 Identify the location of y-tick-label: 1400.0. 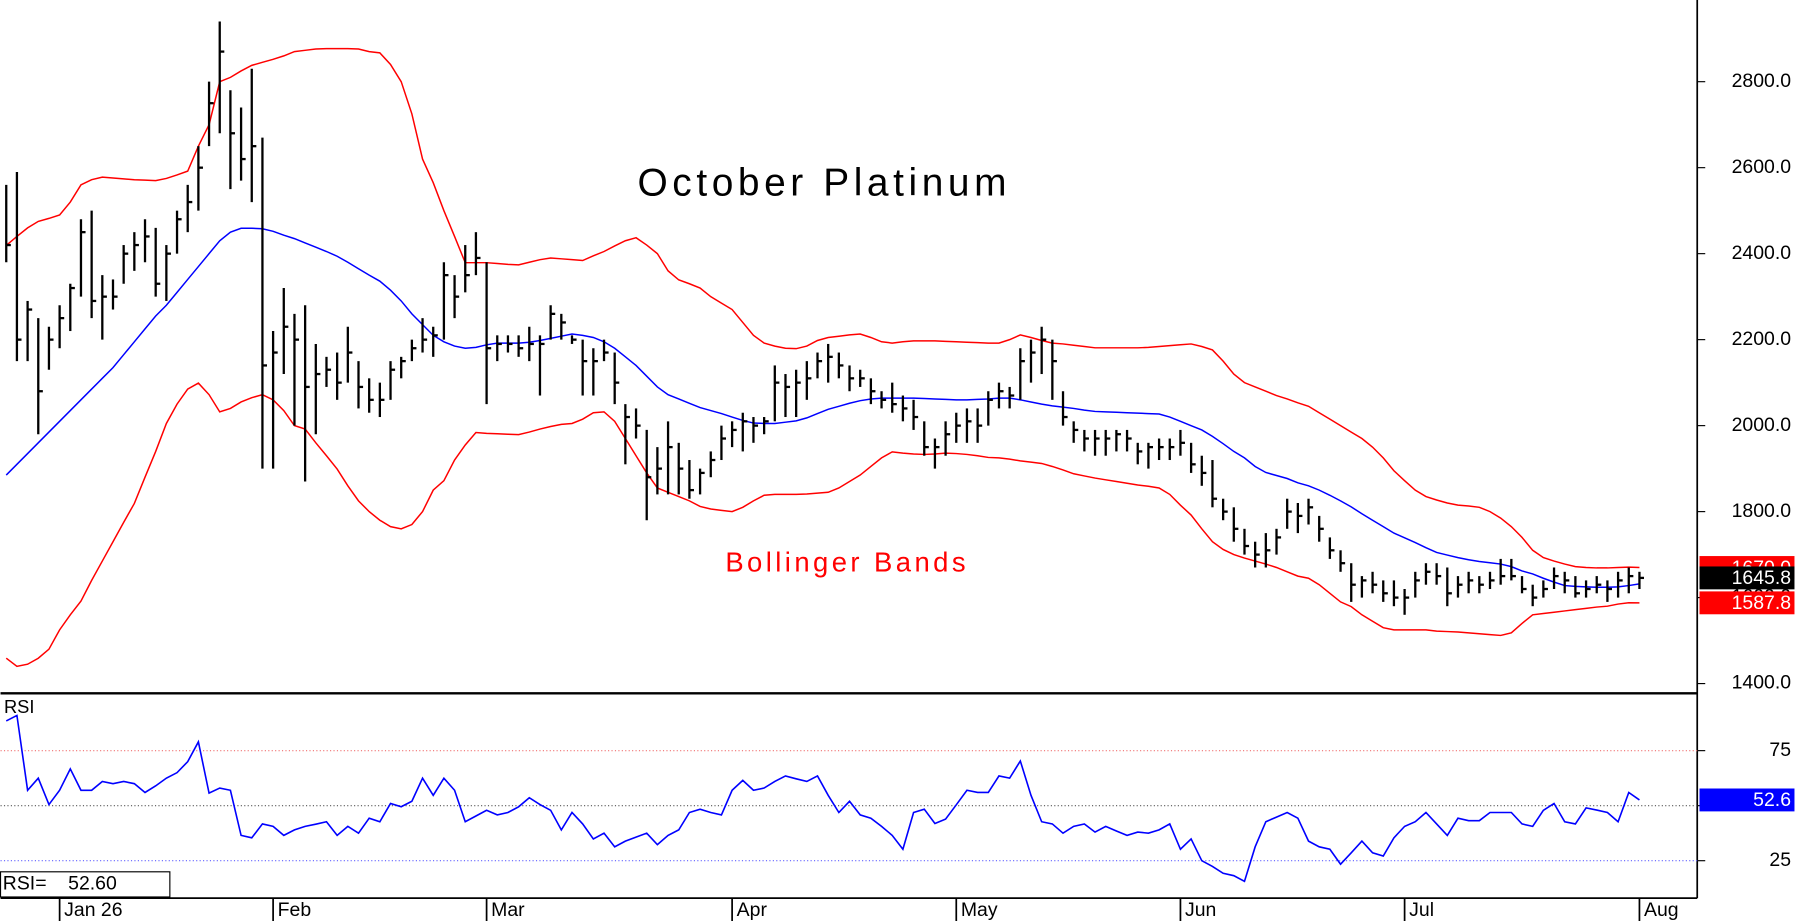
(1762, 683).